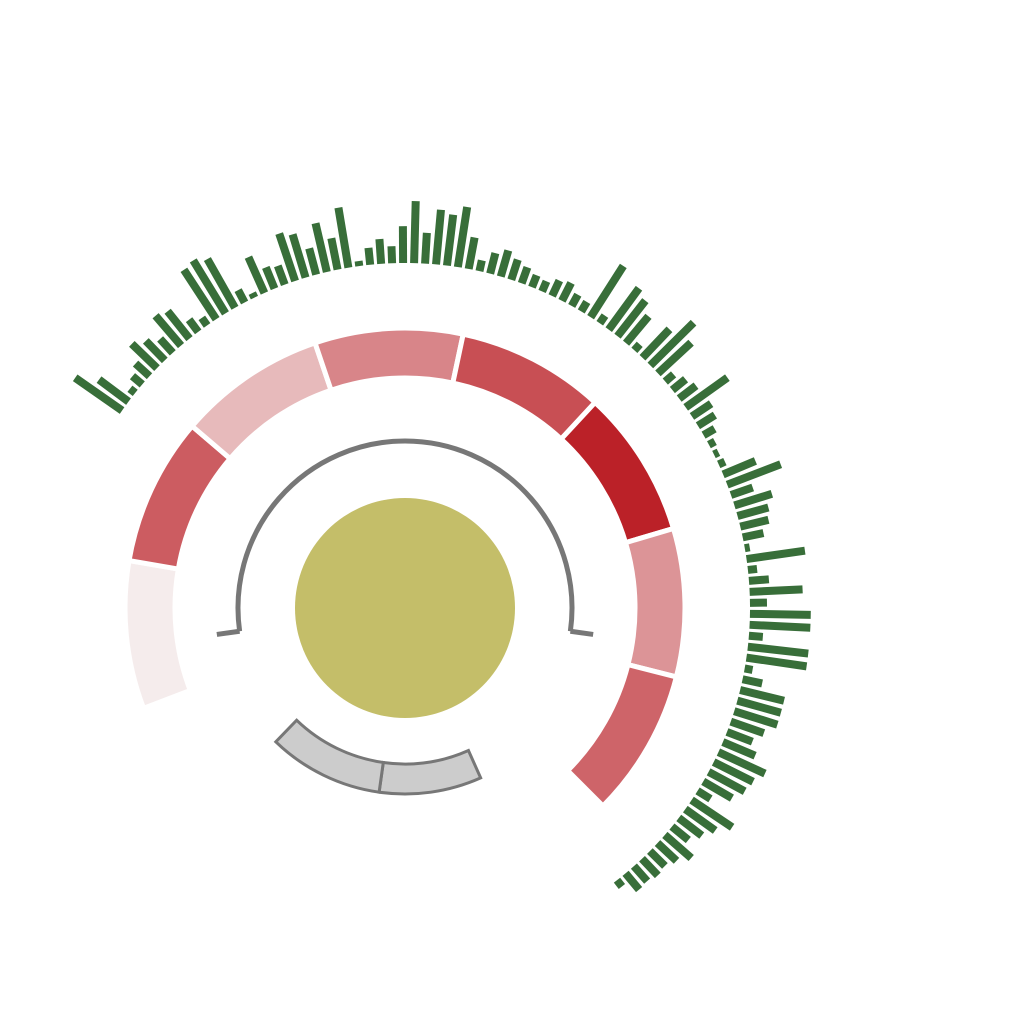  I want to click on arc-baseline, so click(405, 535).